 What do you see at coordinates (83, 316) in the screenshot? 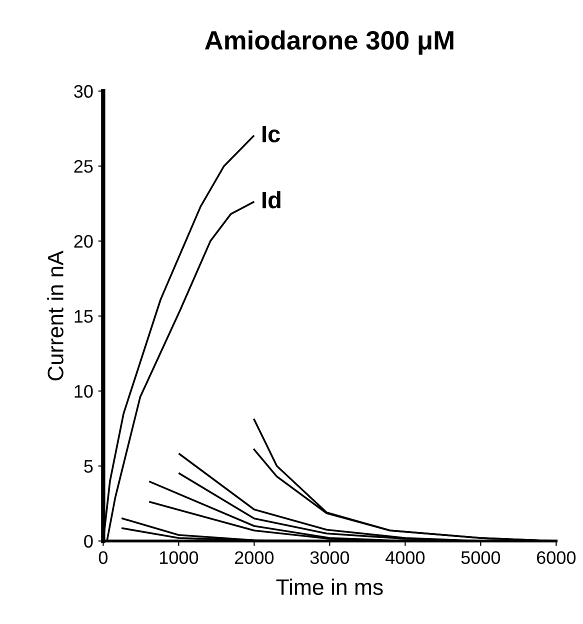
I see `y-tick-label: 15` at bounding box center [83, 316].